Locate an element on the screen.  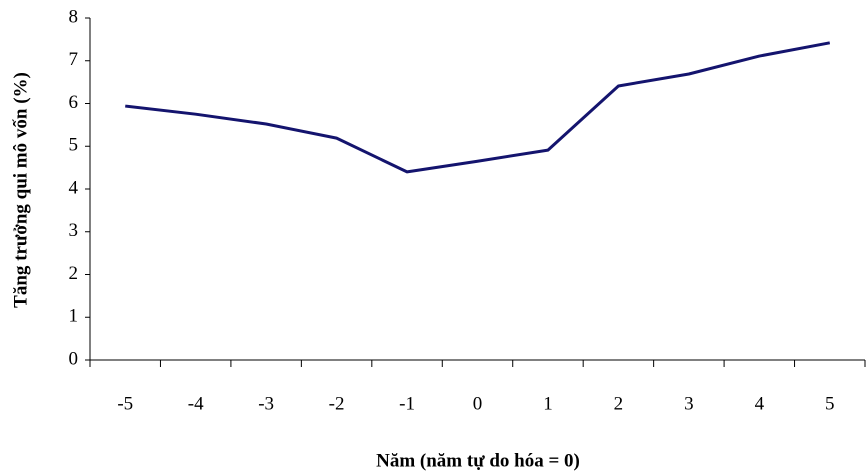
x-tick-label: -5 is located at coordinates (125, 403).